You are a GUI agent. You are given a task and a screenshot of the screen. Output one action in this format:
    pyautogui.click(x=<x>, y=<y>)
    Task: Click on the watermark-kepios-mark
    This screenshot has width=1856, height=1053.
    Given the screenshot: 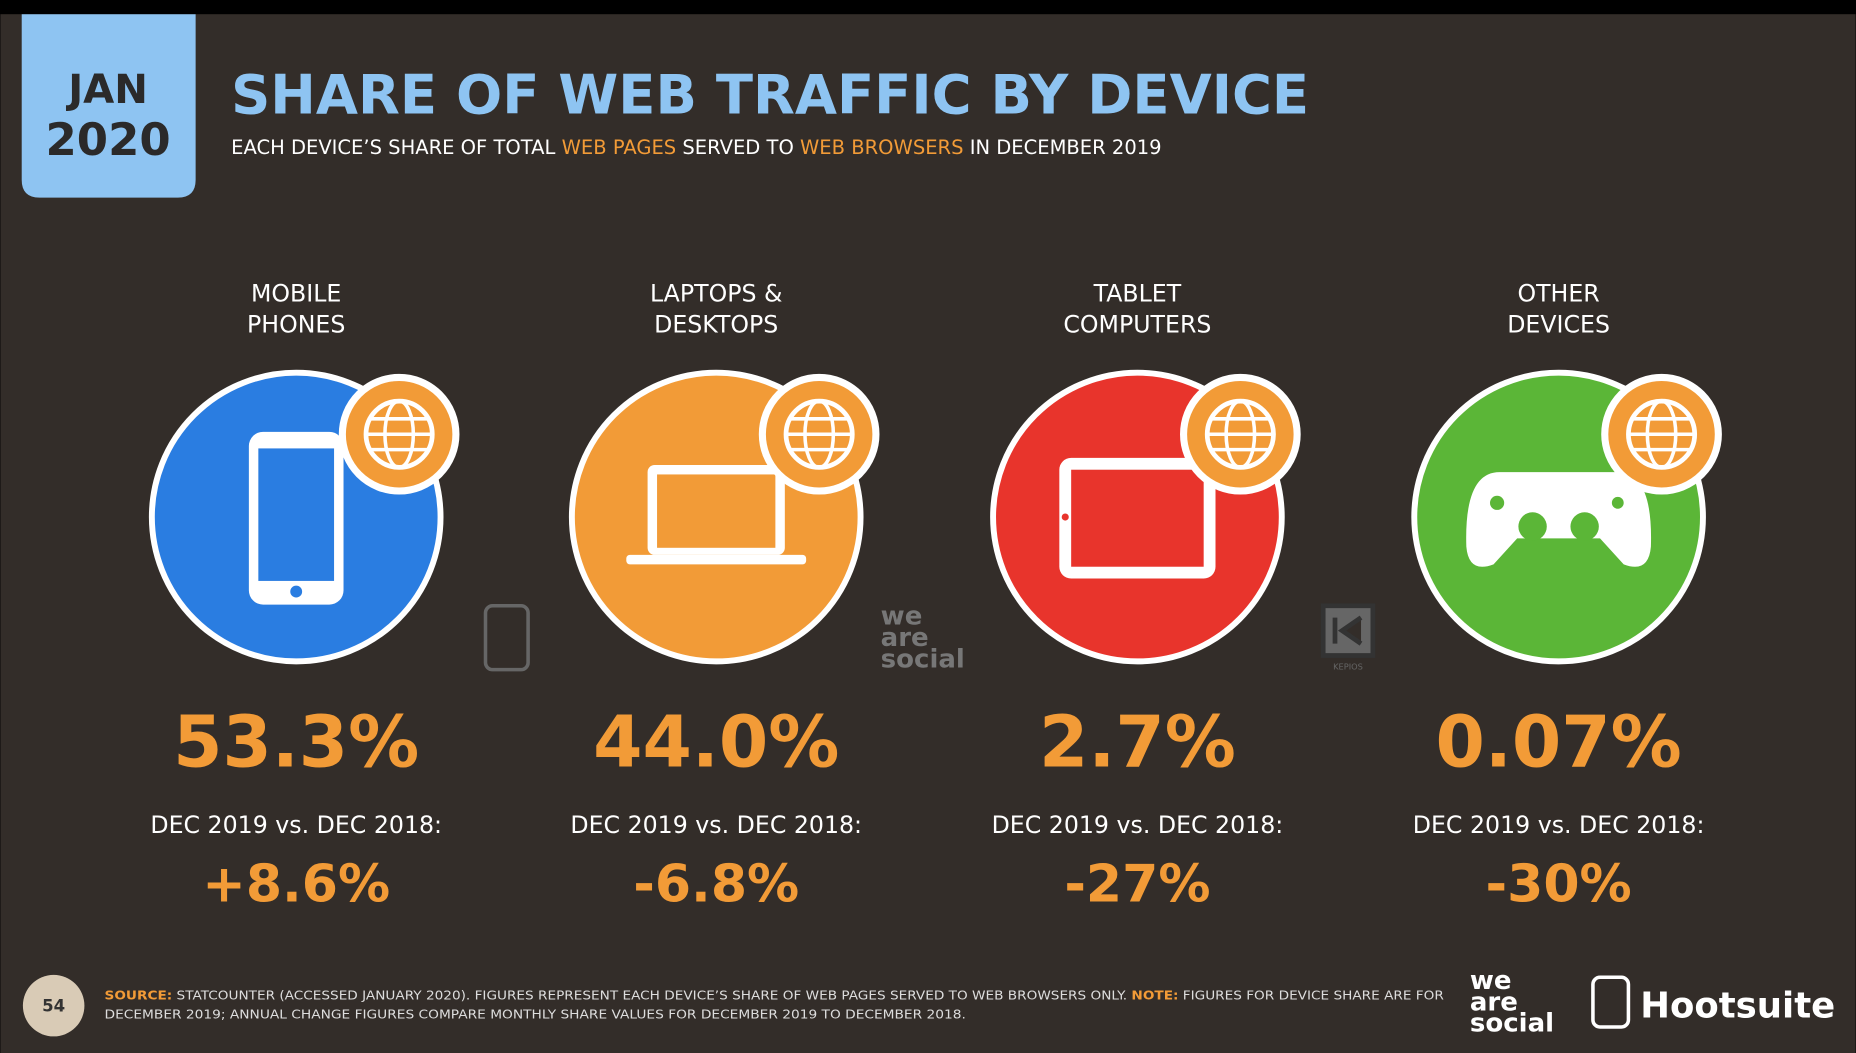 What is the action you would take?
    pyautogui.click(x=1348, y=630)
    